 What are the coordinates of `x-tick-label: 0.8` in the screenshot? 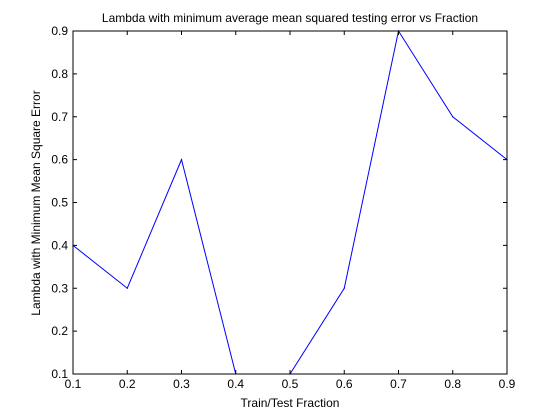 It's located at (452, 384).